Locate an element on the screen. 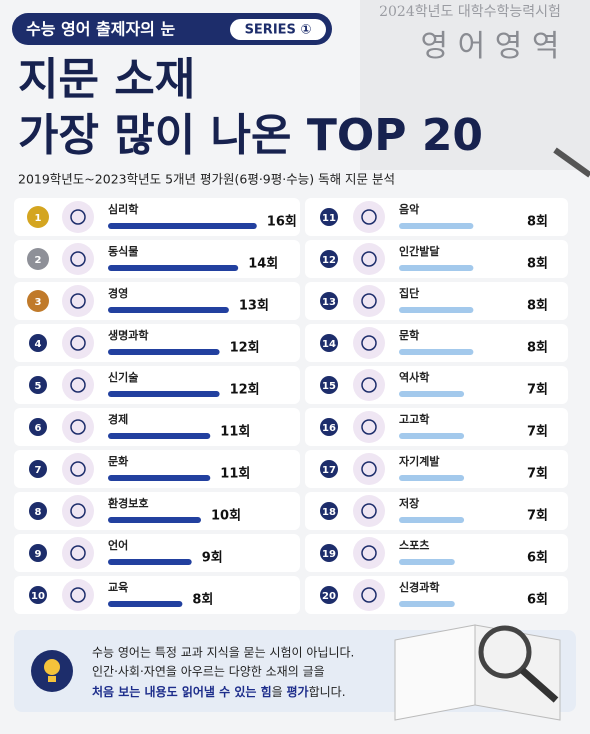 The image size is (590, 734). rank: 1 is located at coordinates (38, 218).